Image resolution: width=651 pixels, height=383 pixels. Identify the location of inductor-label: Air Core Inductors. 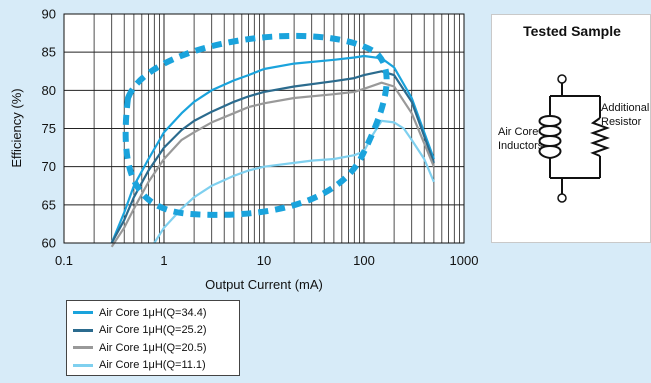
(521, 139).